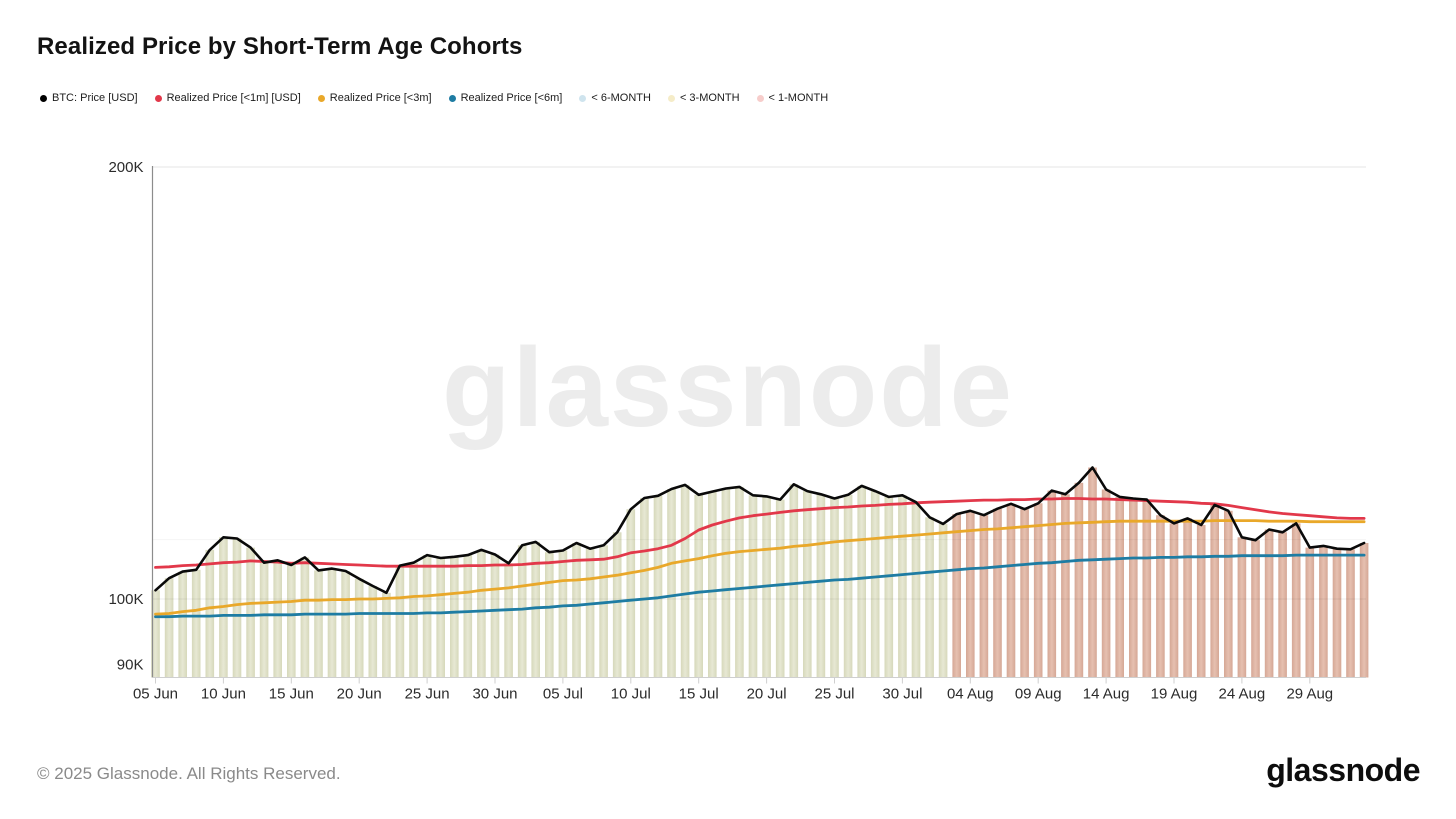 This screenshot has height=819, width=1456. Describe the element at coordinates (223, 694) in the screenshot. I see `x-tick-label: 10 Jun` at that location.